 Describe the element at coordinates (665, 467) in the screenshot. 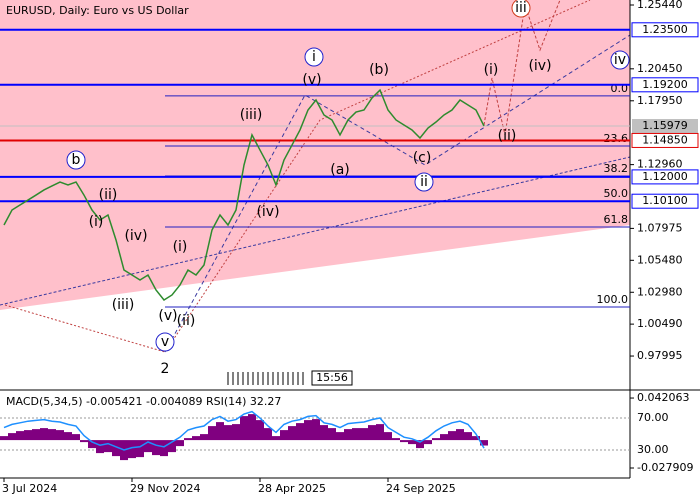

I see `y-tick-label: -0.027909` at that location.